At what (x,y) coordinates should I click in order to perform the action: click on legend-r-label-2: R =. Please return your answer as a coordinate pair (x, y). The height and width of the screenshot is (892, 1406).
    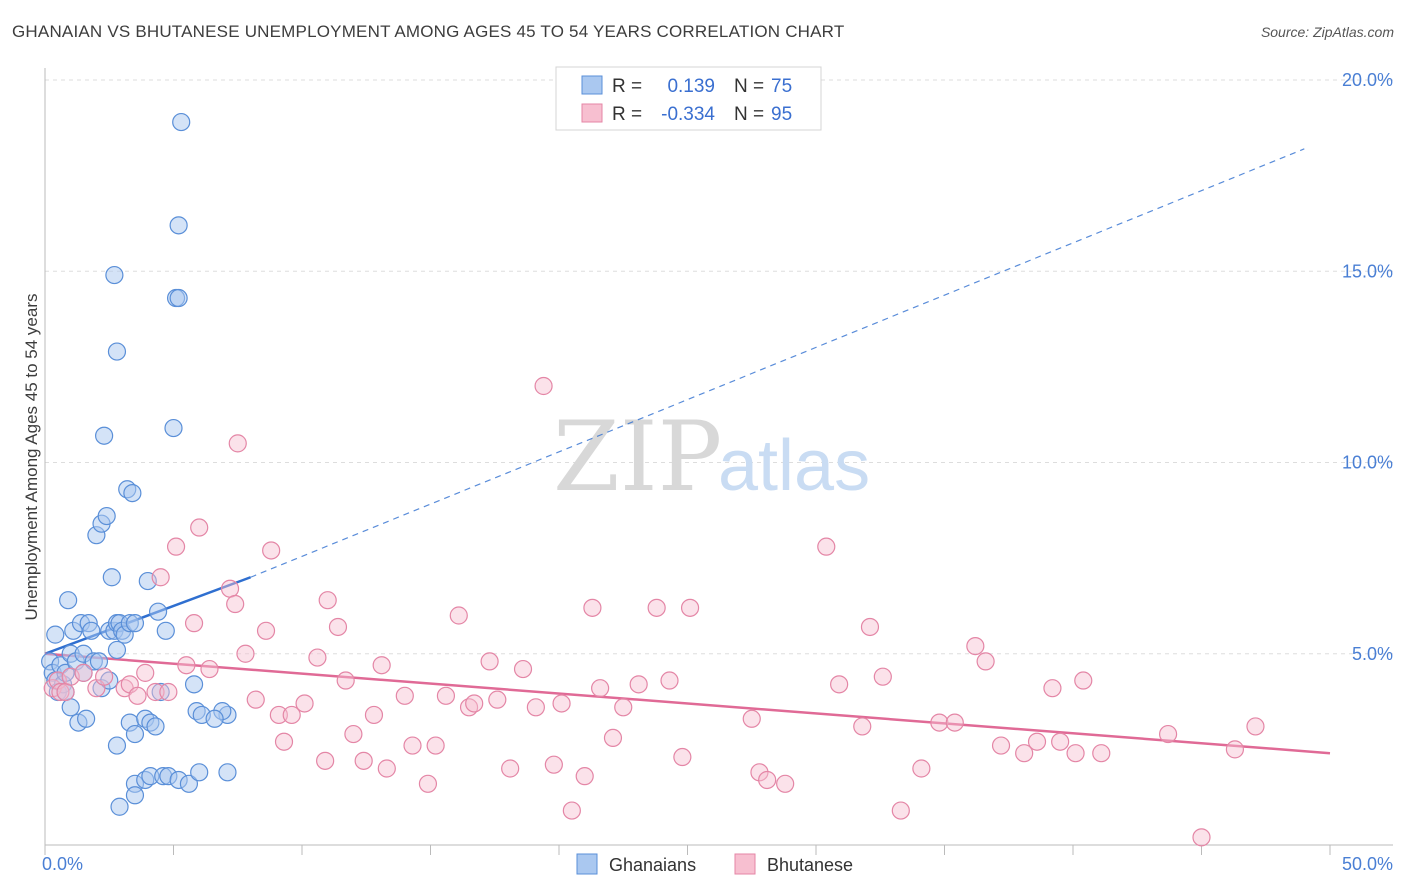
    Looking at the image, I should click on (627, 114).